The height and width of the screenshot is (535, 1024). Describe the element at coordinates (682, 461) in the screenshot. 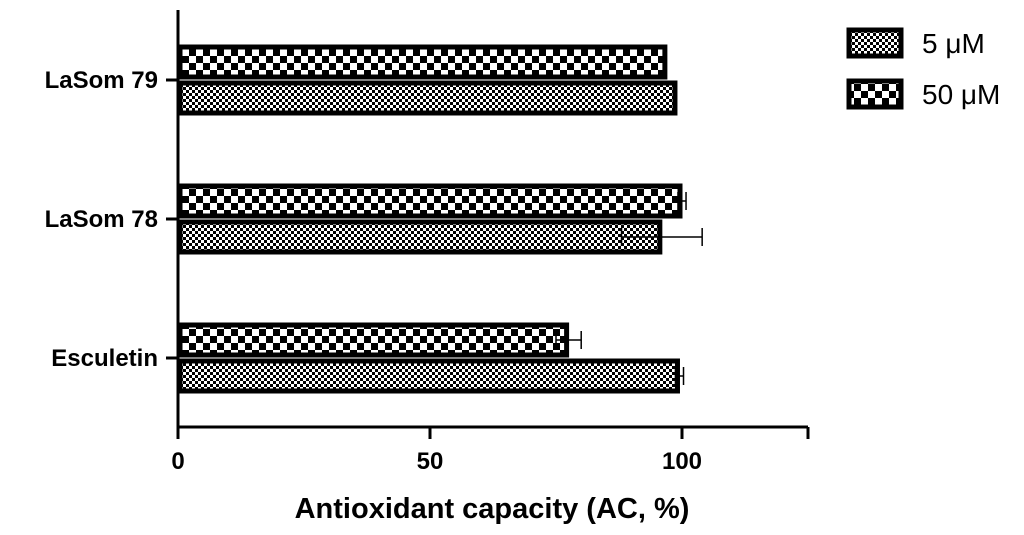

I see `x-tick-label: 100` at that location.